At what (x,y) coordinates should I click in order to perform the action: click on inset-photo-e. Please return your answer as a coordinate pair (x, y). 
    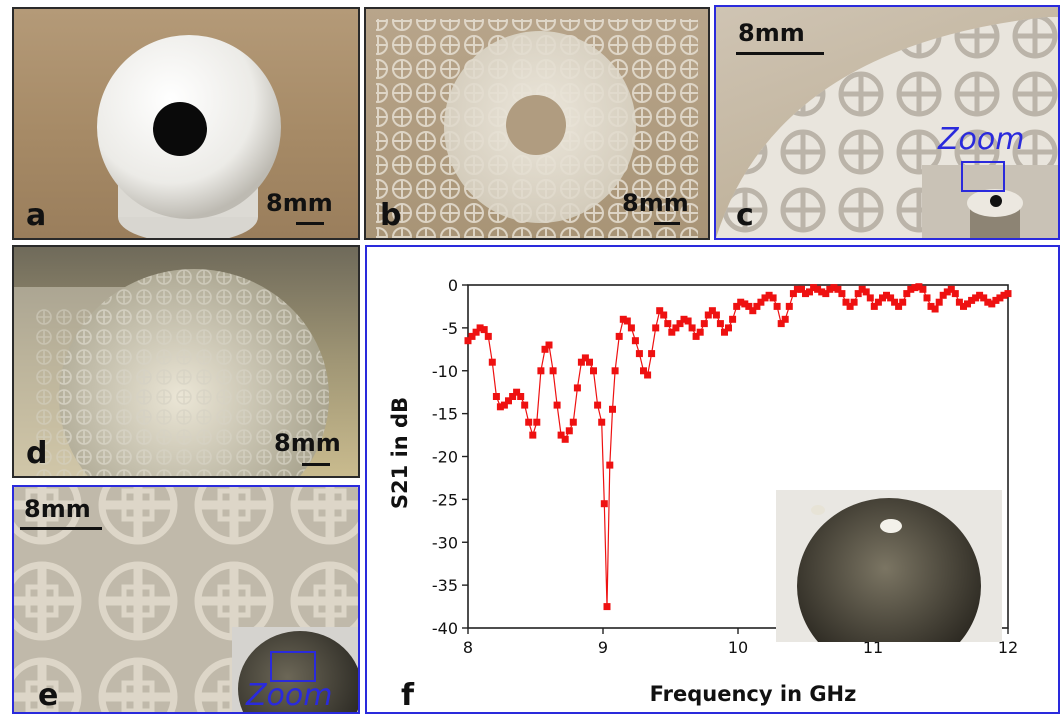
    Looking at the image, I should click on (295, 669).